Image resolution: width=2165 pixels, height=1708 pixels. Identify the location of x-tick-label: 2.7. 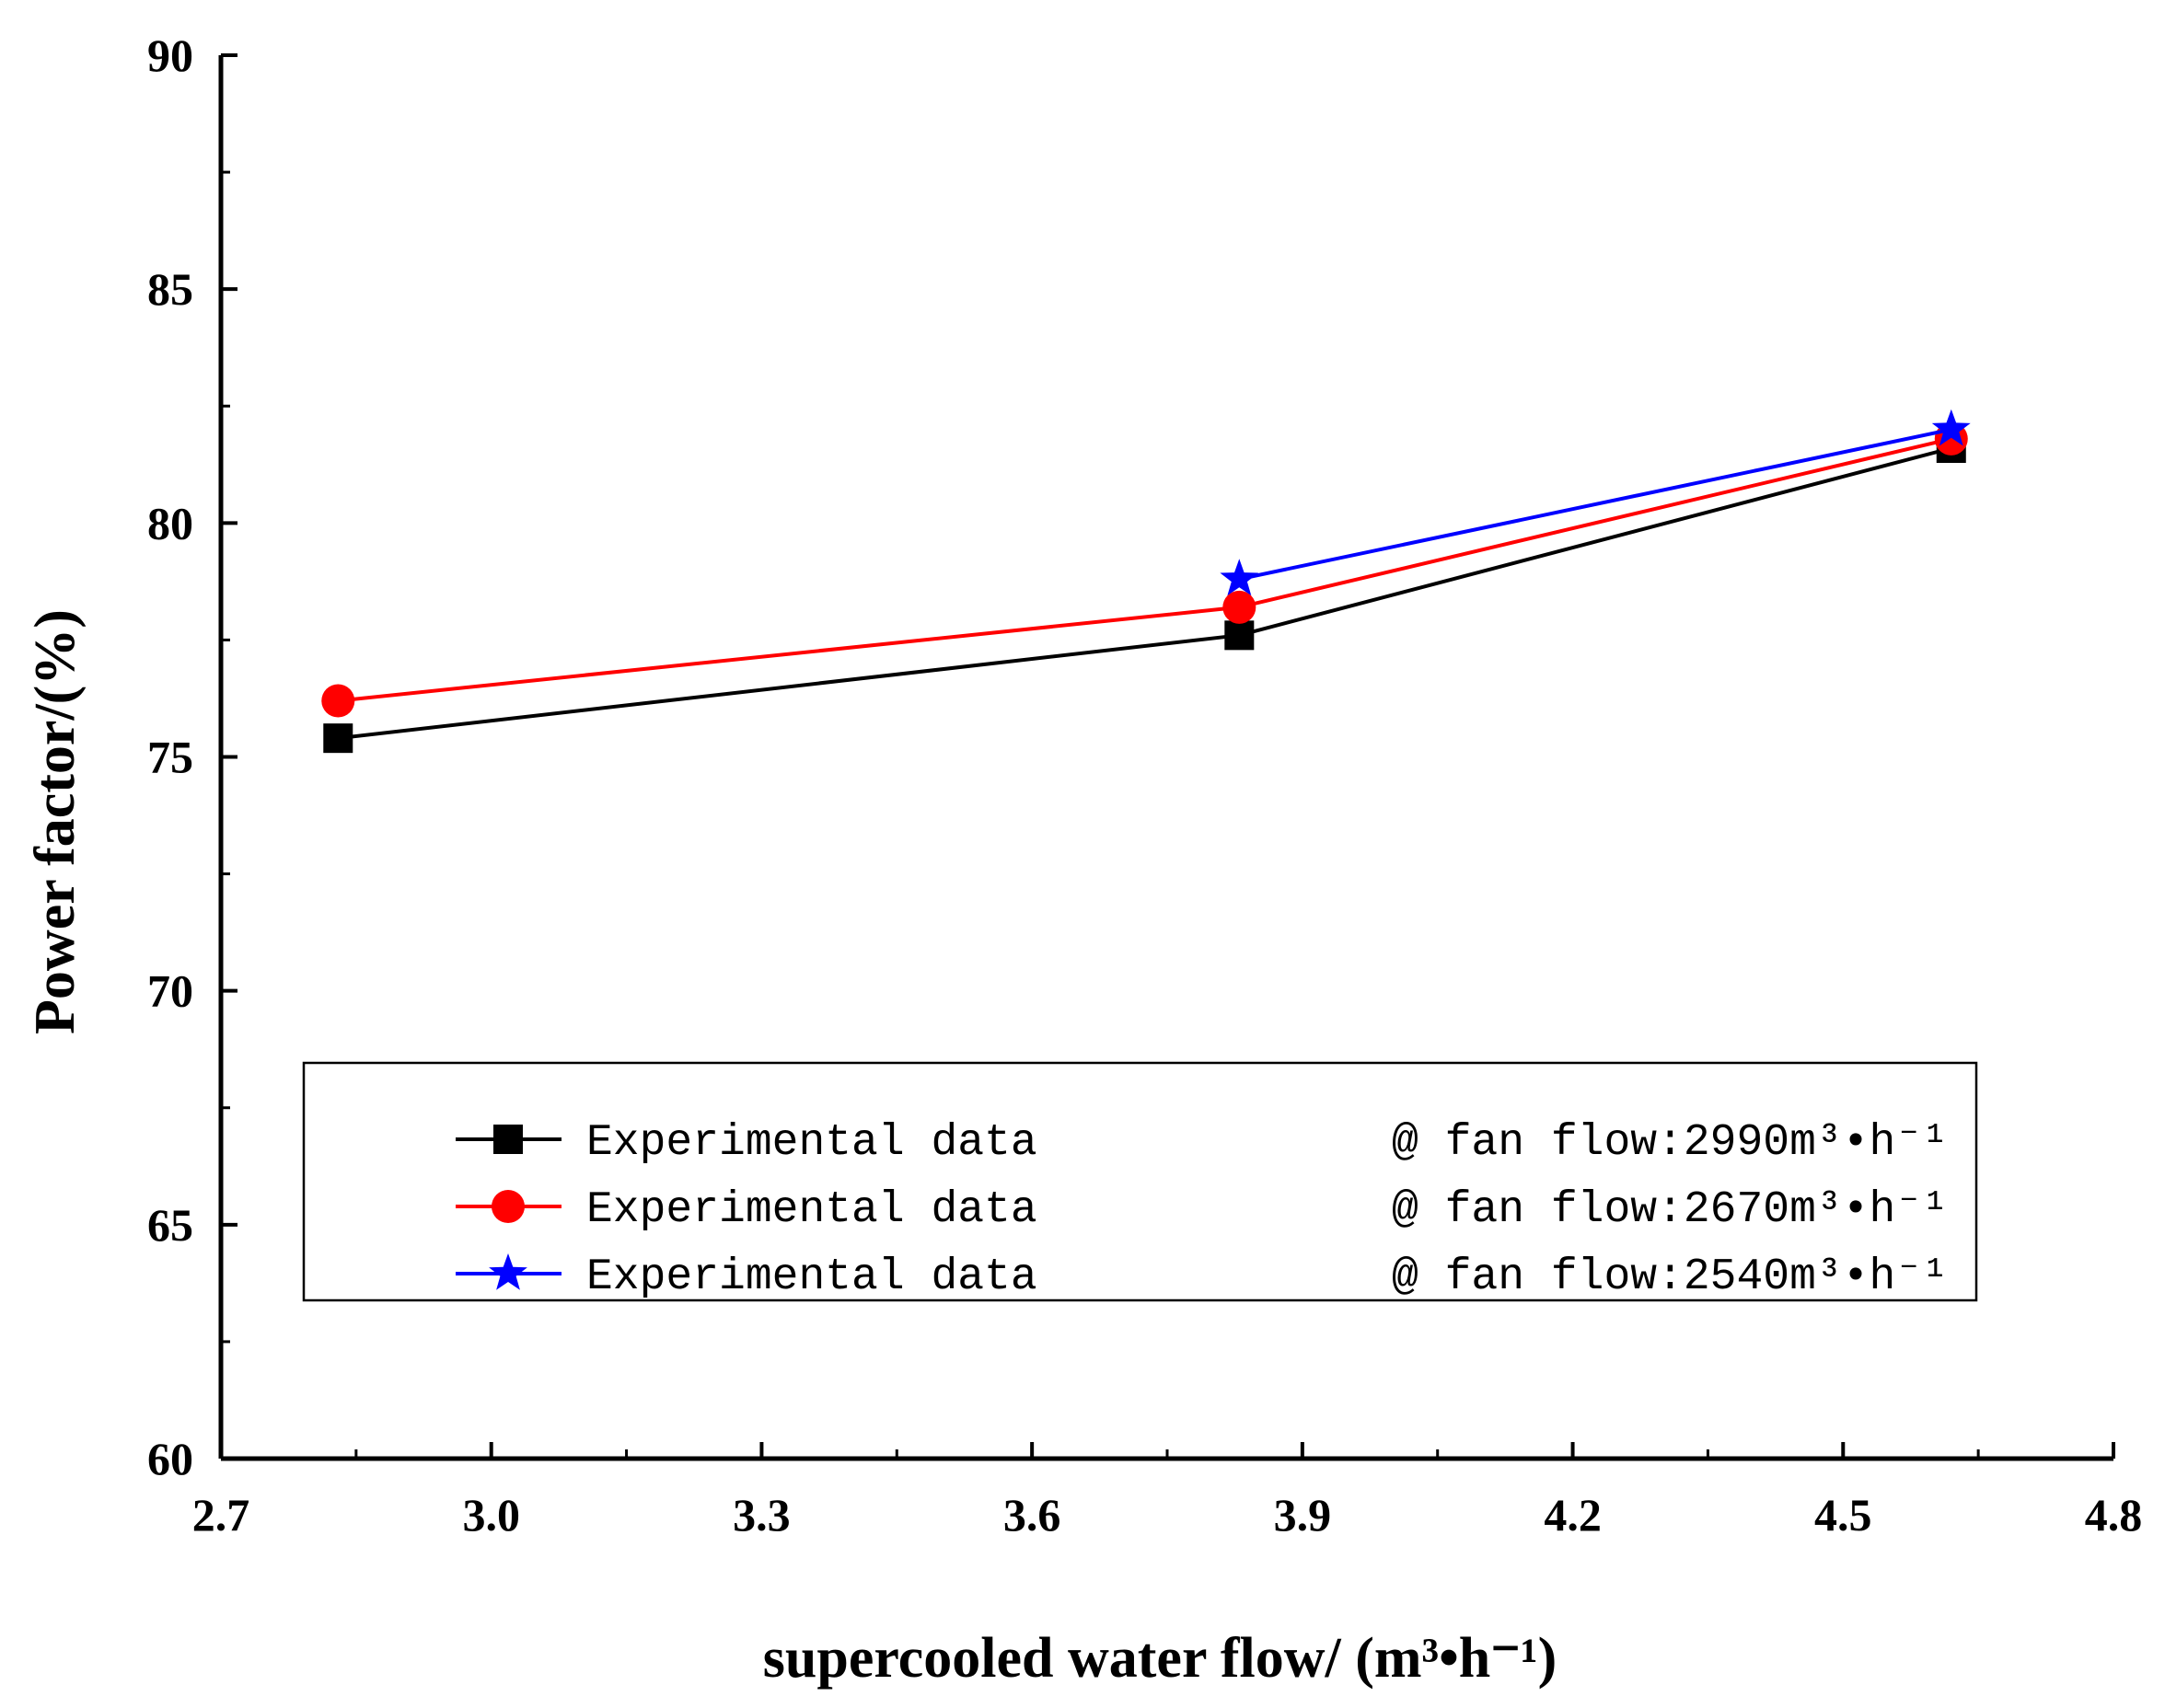
(221, 1515).